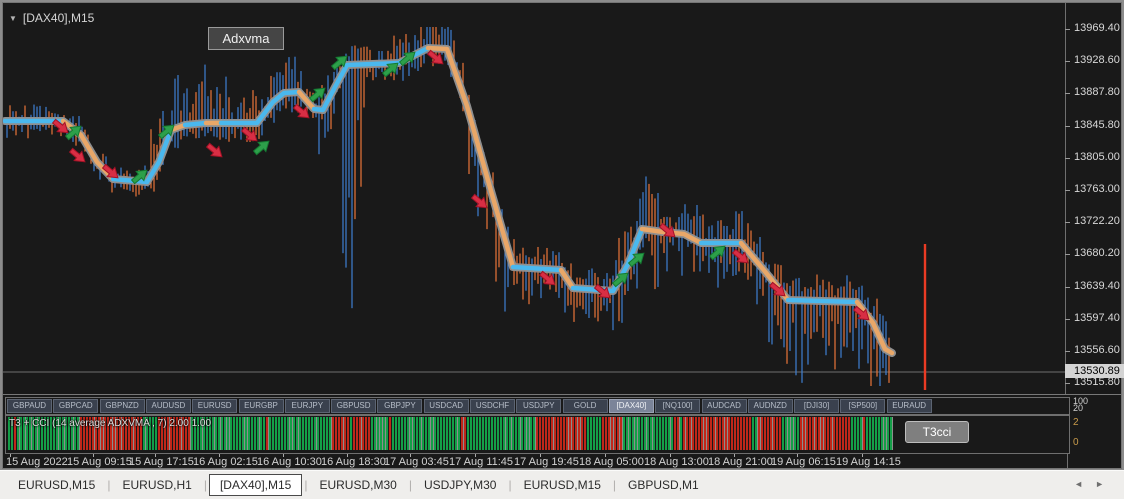  What do you see at coordinates (168, 406) in the screenshot?
I see `symbol-button-audusd: AUDUSD` at bounding box center [168, 406].